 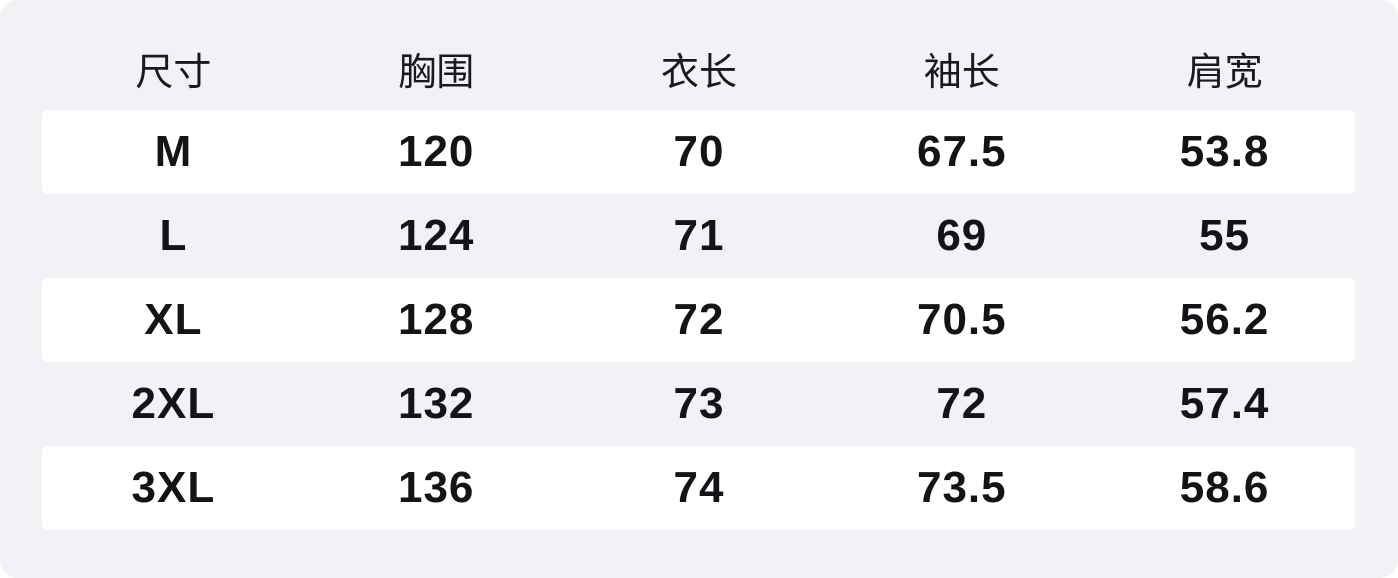 What do you see at coordinates (436, 487) in the screenshot?
I see `chest-value: 136` at bounding box center [436, 487].